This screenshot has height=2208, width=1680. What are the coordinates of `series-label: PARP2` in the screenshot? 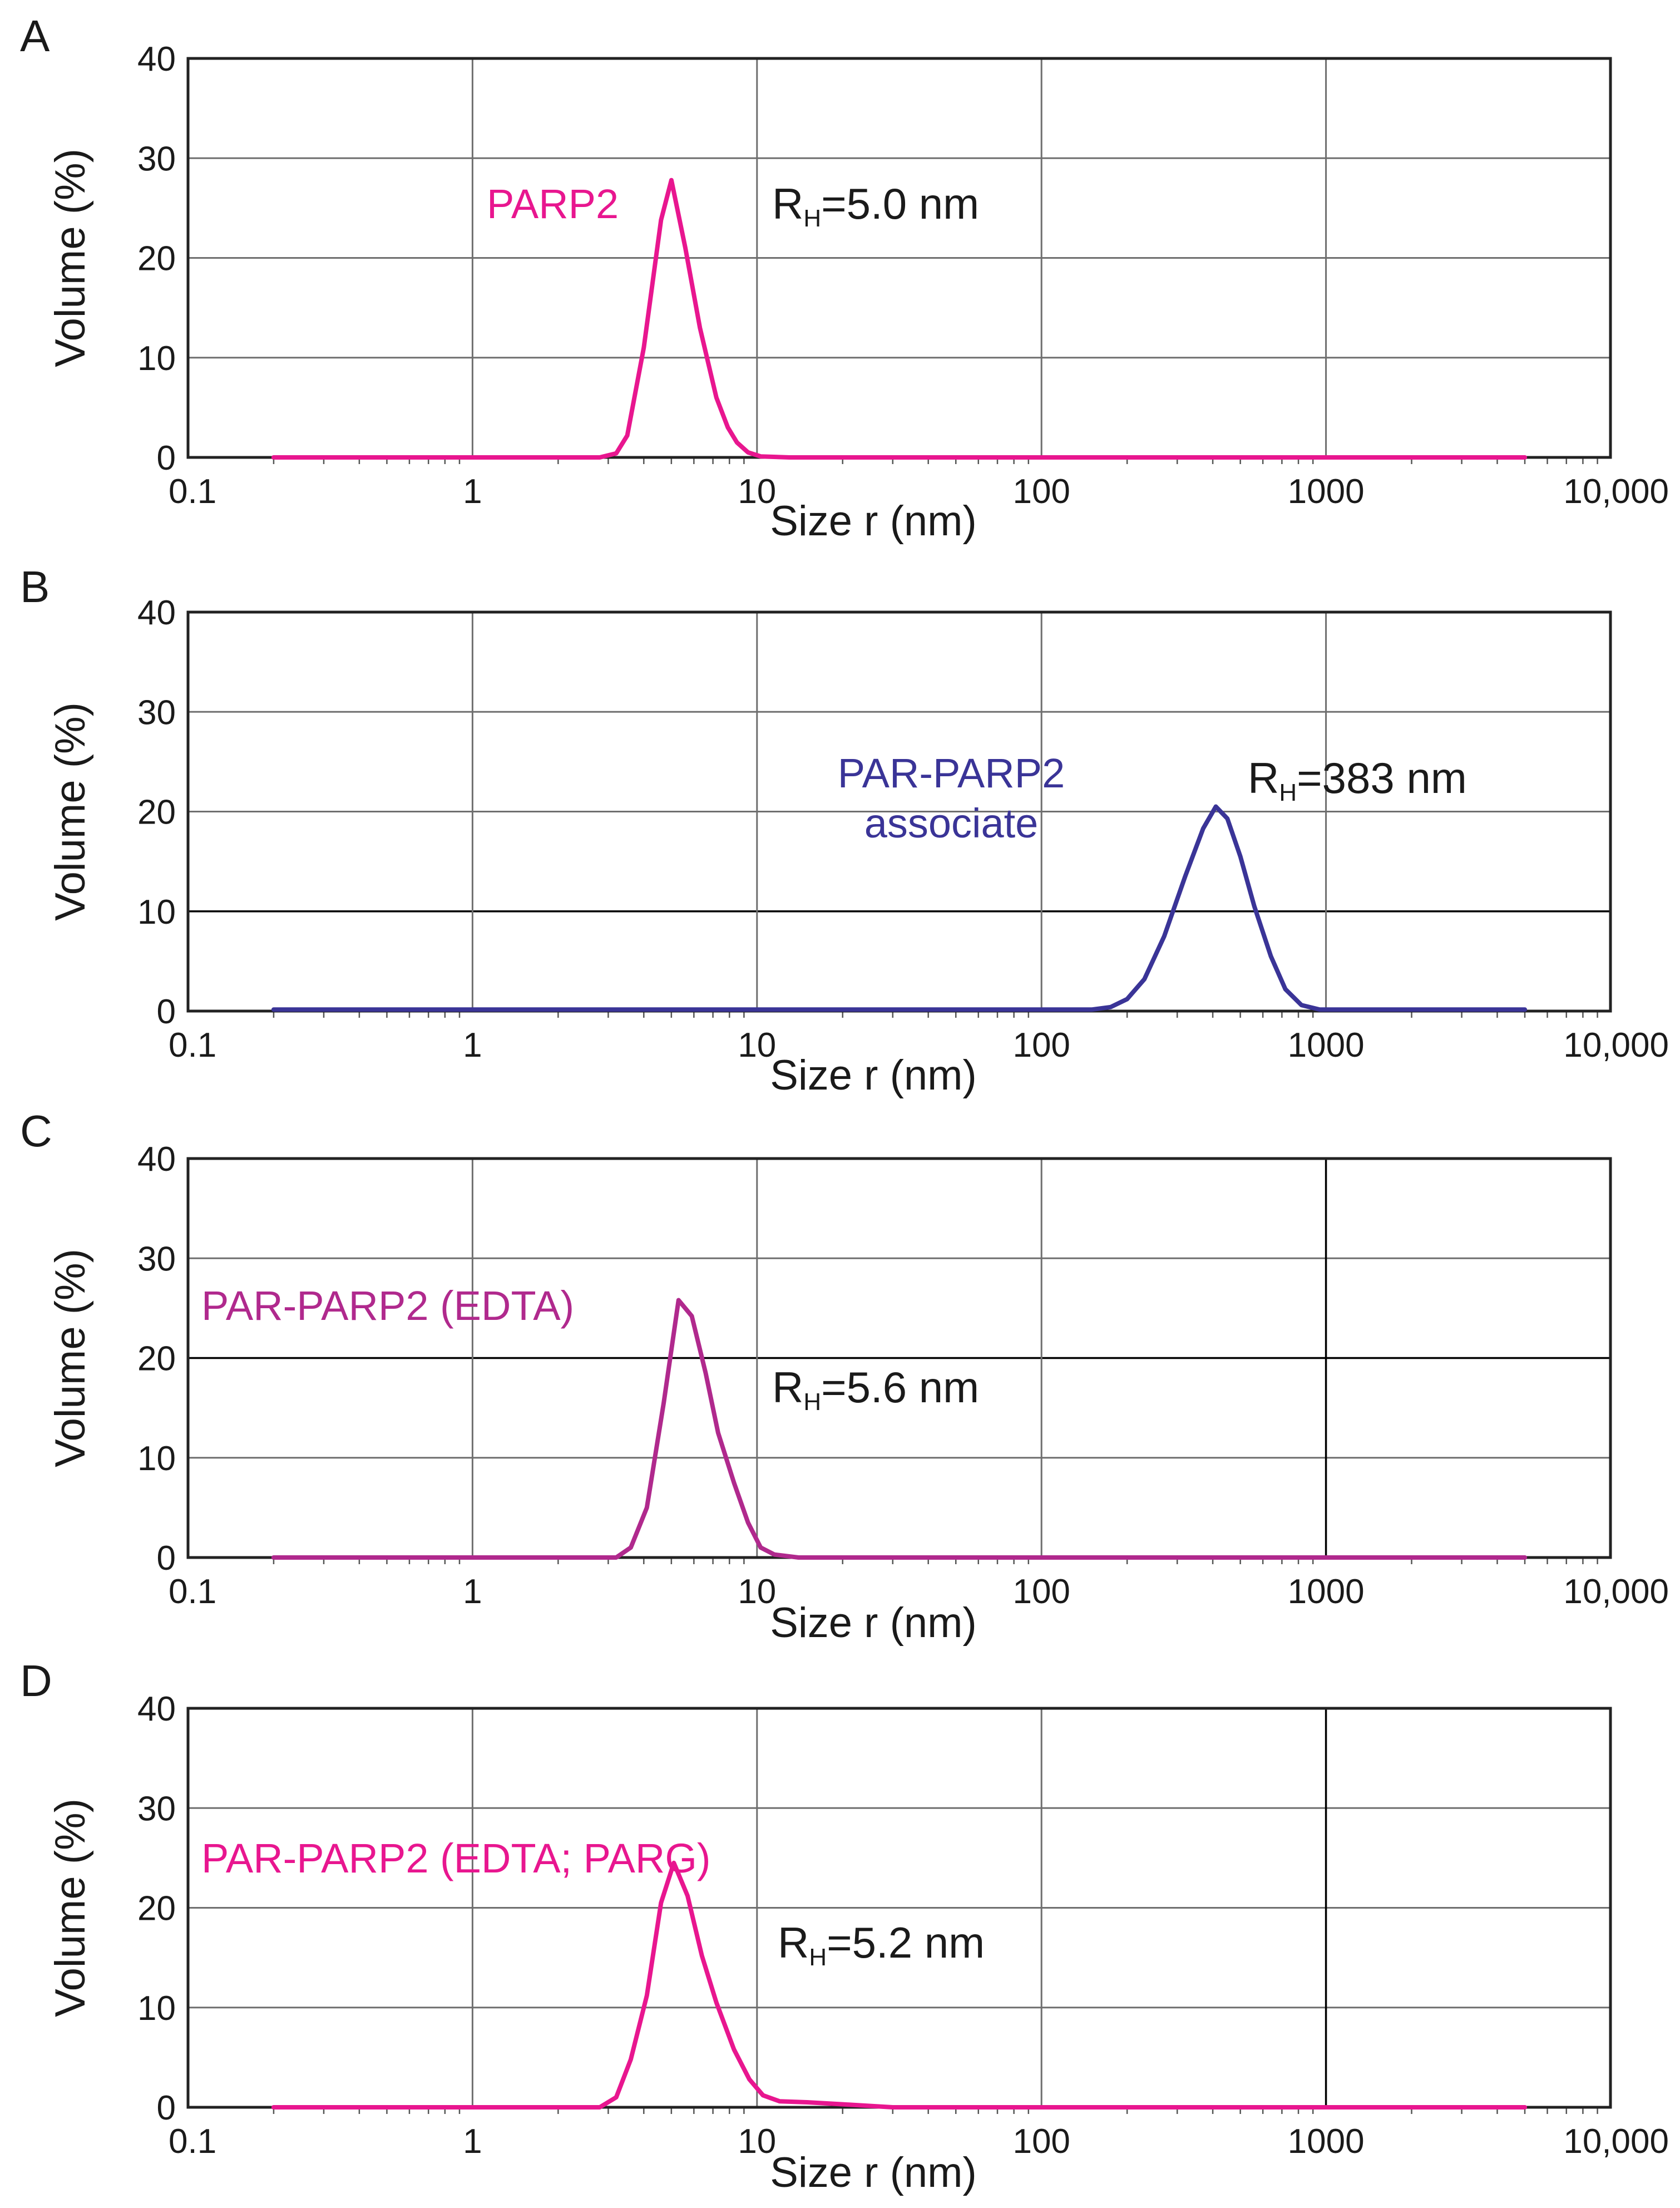 It's located at (553, 204).